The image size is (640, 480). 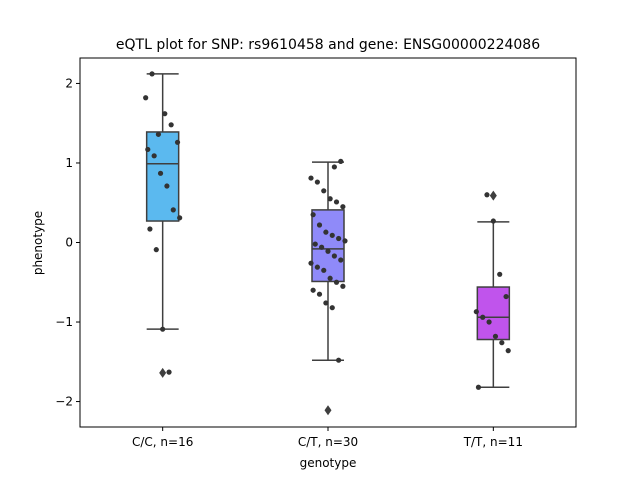 I want to click on y-tick-label: 1, so click(x=69, y=163).